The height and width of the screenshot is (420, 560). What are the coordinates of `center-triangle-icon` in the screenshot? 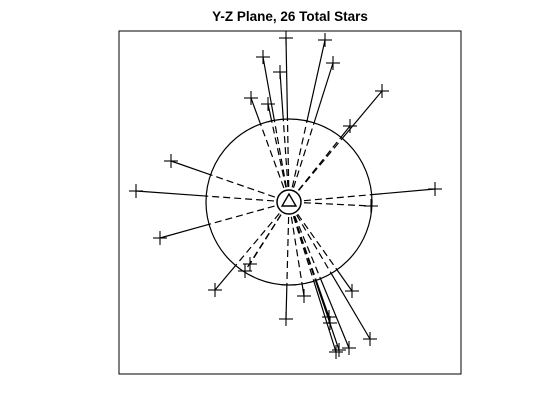 It's located at (289, 199).